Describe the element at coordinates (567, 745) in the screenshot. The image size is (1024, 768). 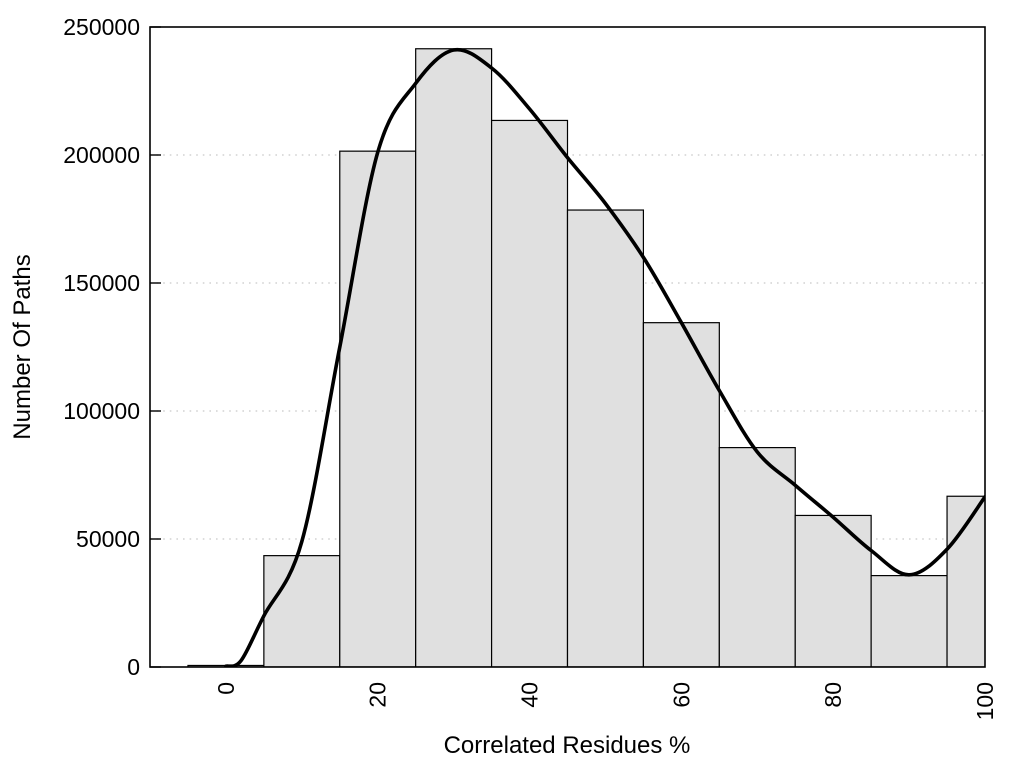
I see `x-axis-title: Correlated Residues %` at that location.